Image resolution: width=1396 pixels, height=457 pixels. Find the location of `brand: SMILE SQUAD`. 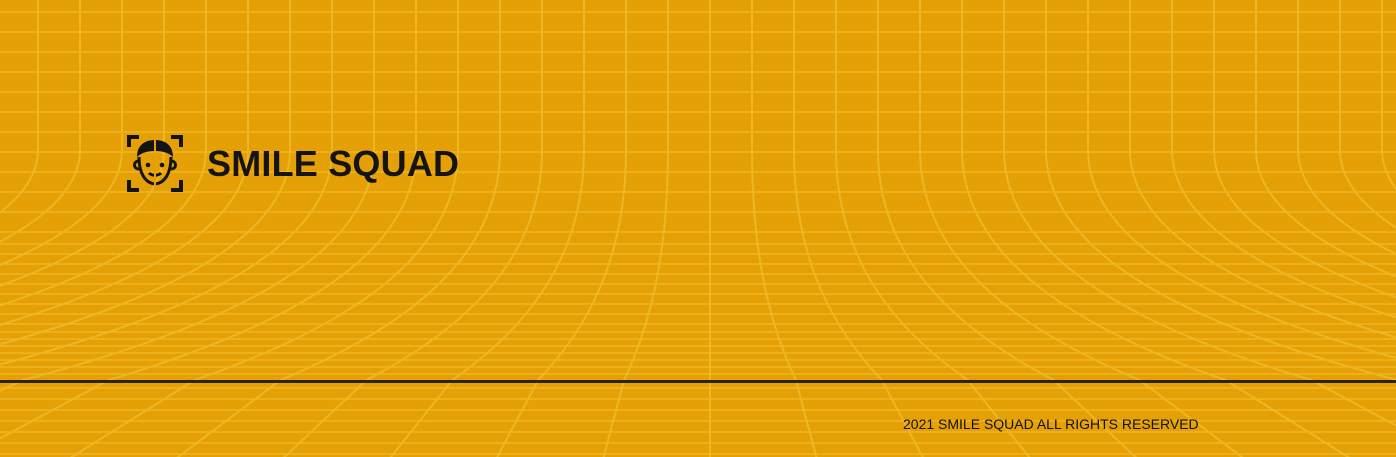

brand: SMILE SQUAD is located at coordinates (293, 163).